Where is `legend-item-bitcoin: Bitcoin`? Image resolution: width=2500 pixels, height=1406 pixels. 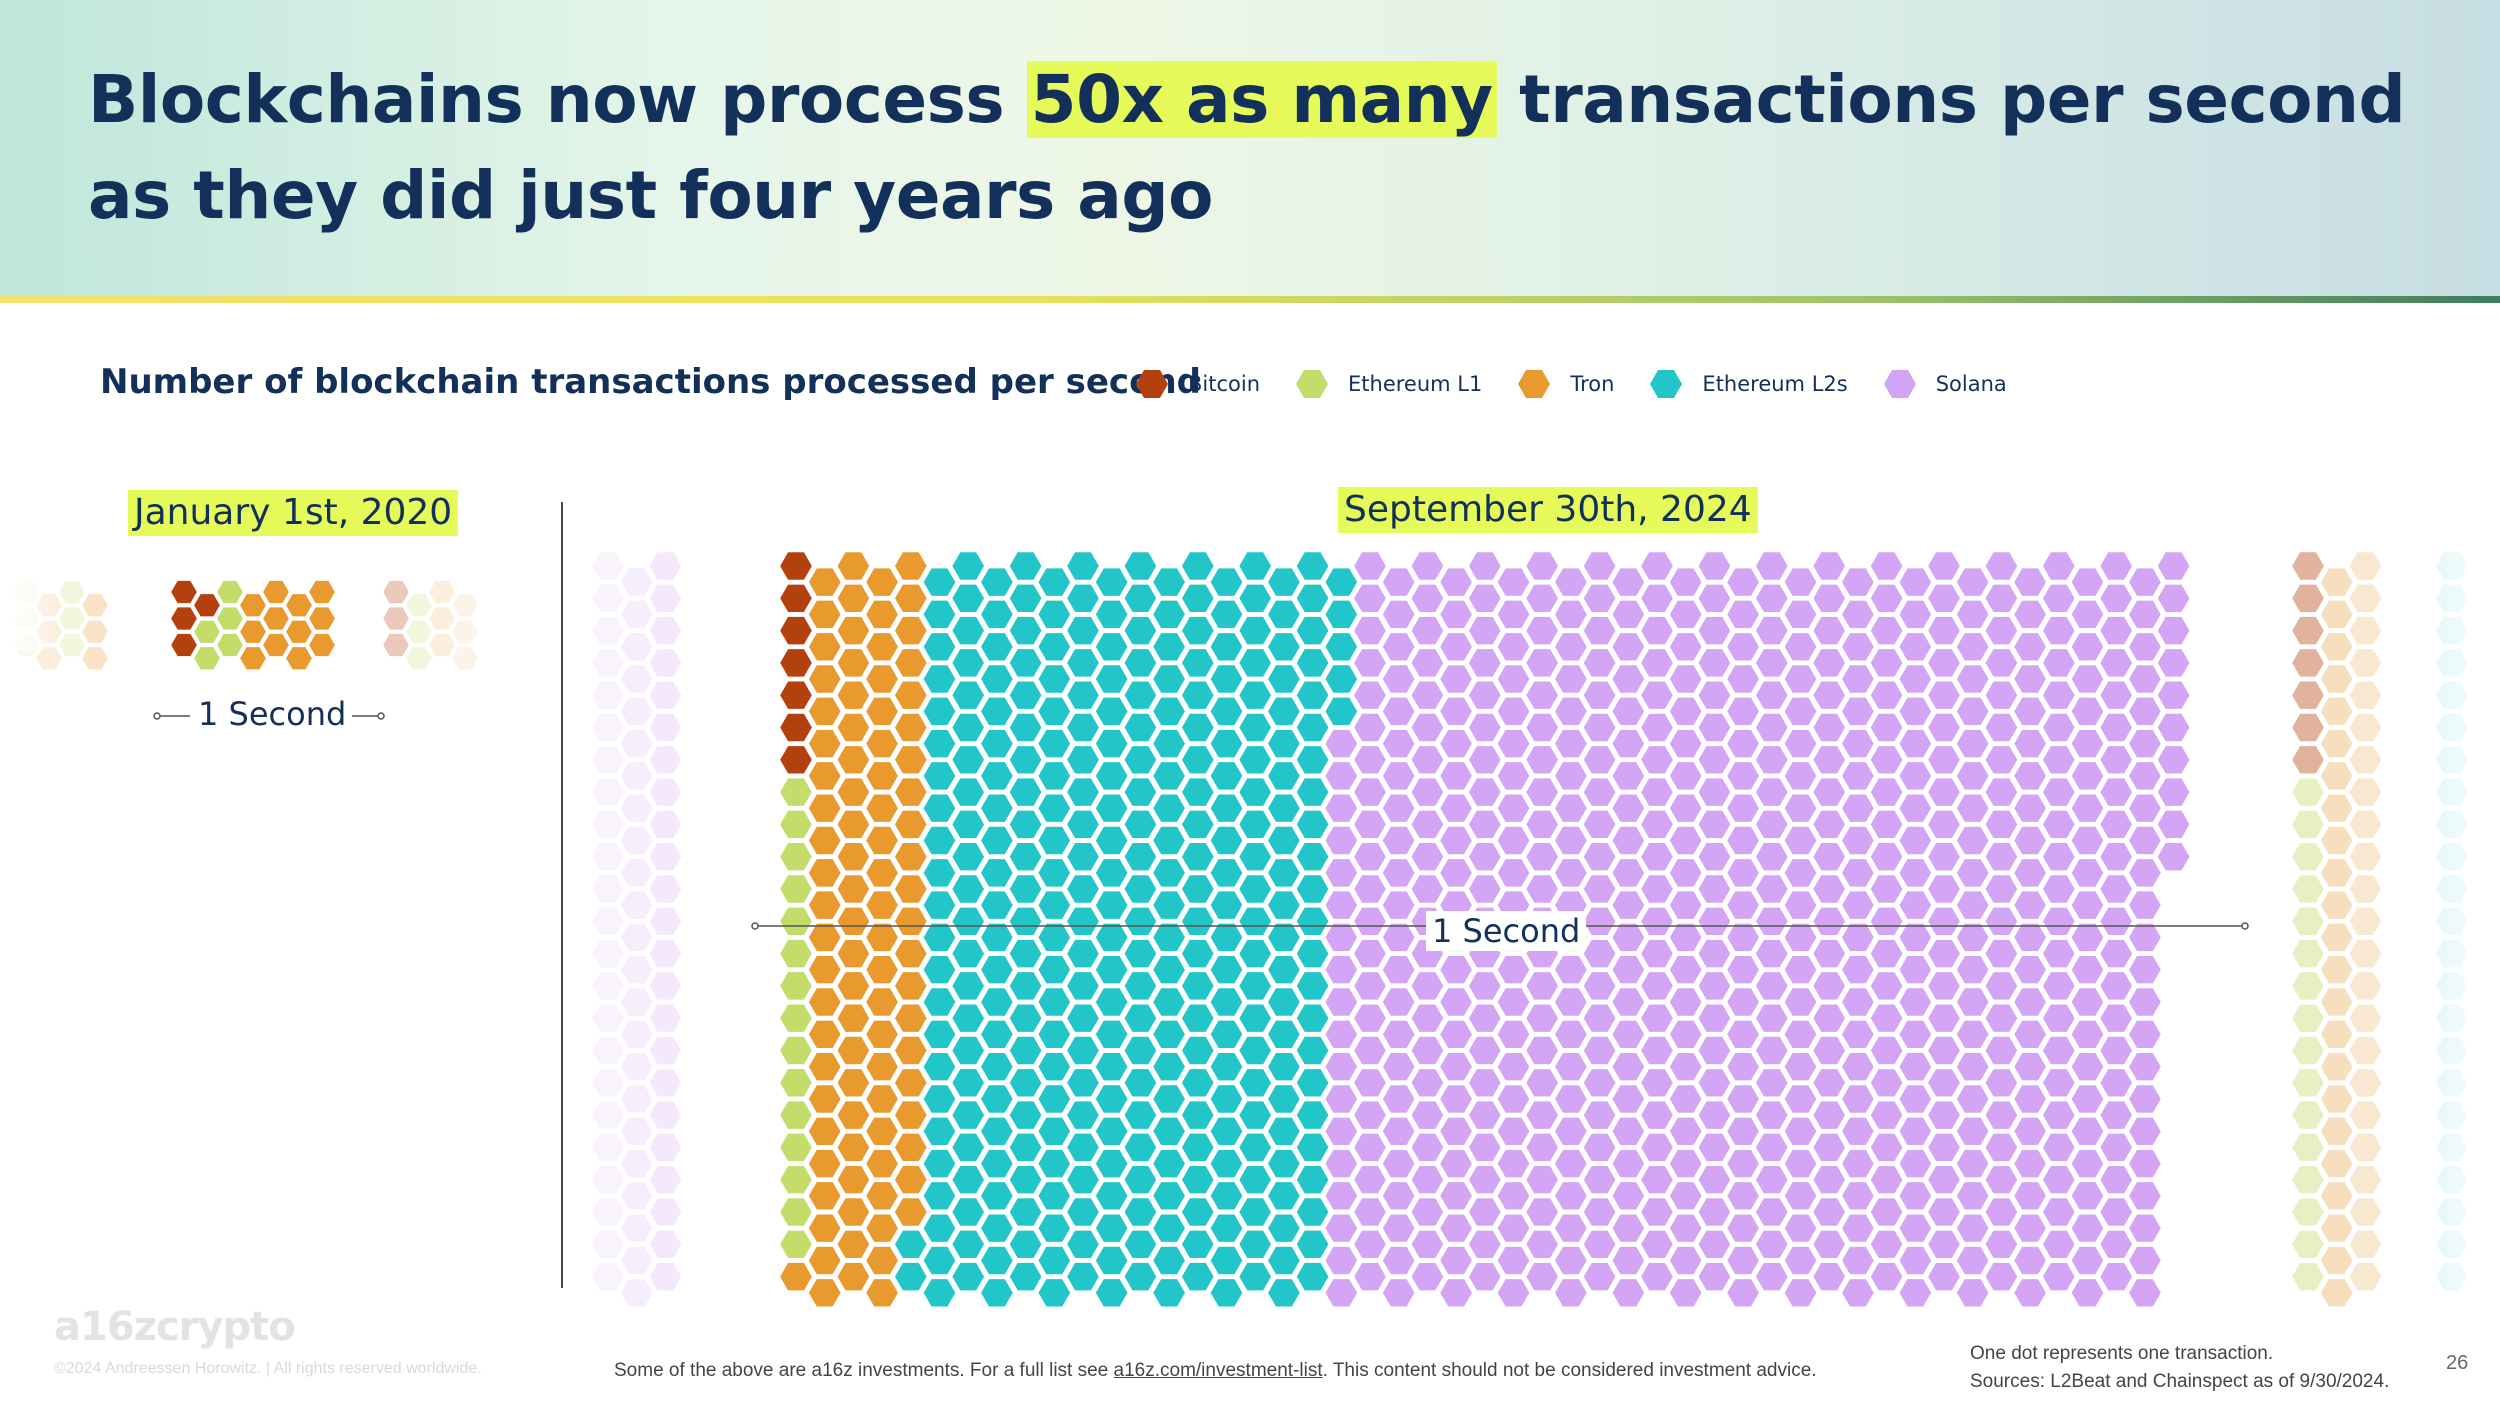 legend-item-bitcoin: Bitcoin is located at coordinates (1197, 384).